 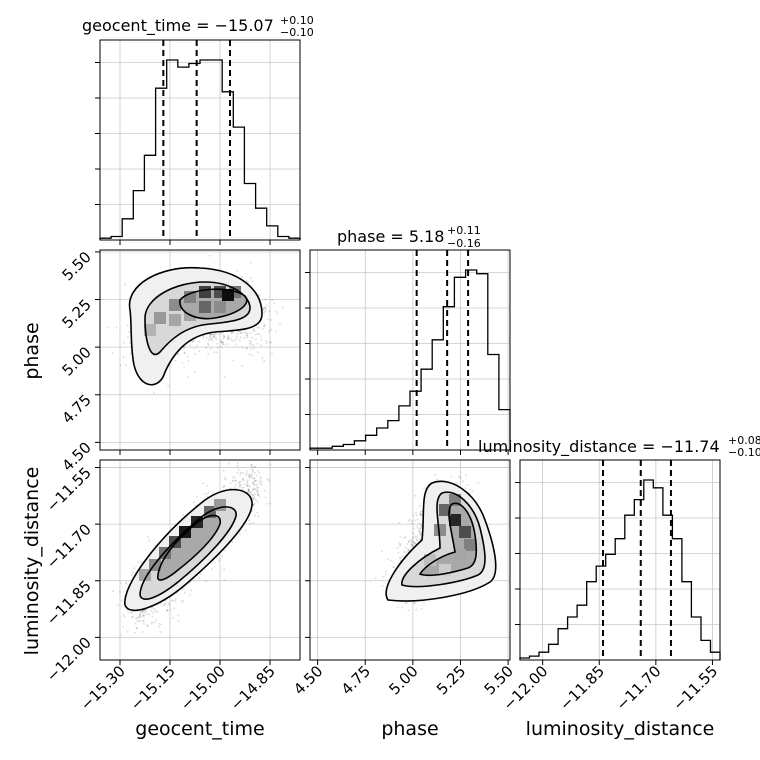 I want to click on y-tick-label-luminosity-distance: −11.70, so click(x=69, y=546).